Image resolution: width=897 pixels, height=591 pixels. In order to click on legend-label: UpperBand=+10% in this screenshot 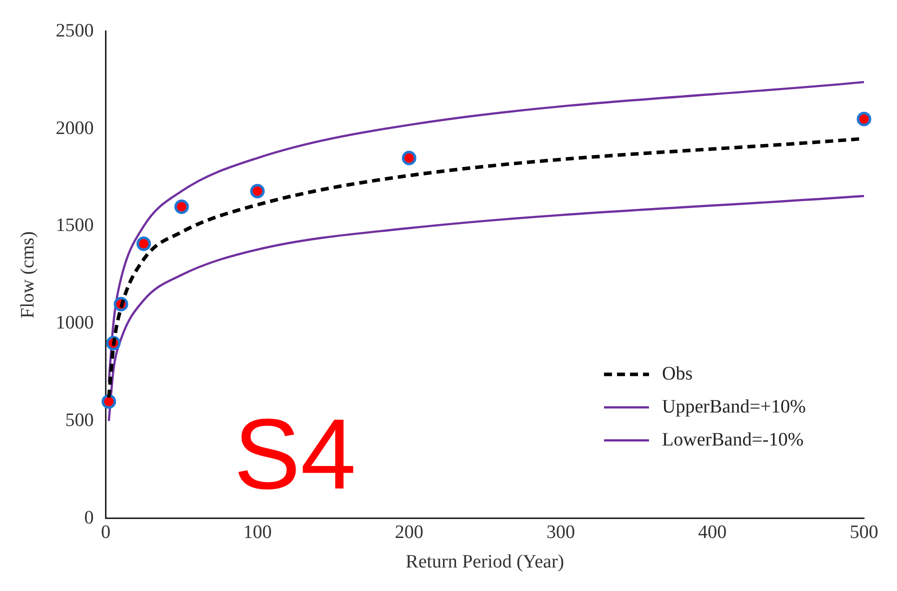, I will do `click(734, 407)`.